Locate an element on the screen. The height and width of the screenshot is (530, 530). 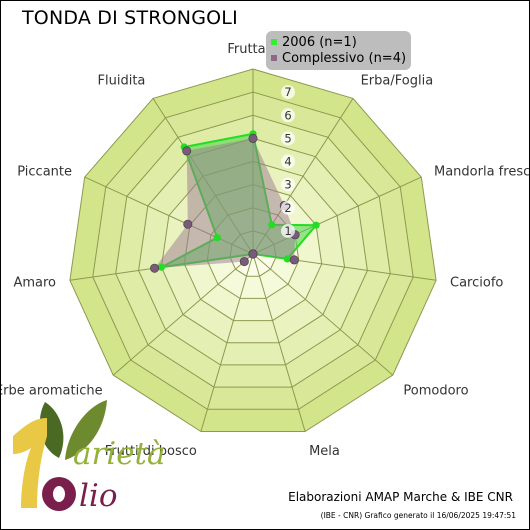
axis-label: Erbe aromatiche is located at coordinates (52, 390).